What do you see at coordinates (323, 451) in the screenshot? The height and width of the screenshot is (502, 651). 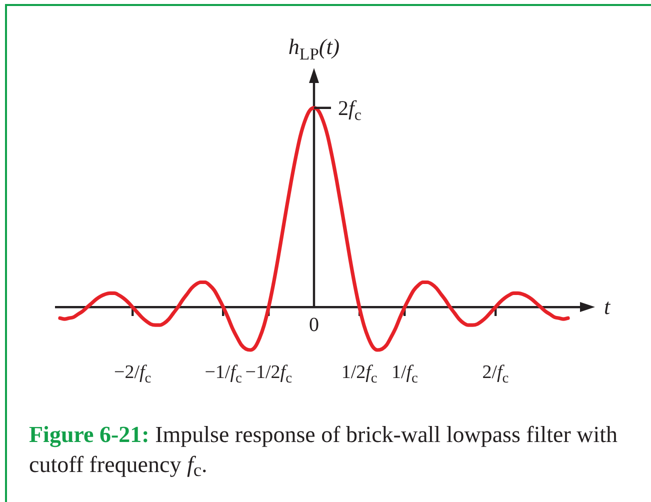 I see `caption: Figure 6-21: Impulse response of brick-wall lowpass filter with cutoff frequency f$_{c}$.` at bounding box center [323, 451].